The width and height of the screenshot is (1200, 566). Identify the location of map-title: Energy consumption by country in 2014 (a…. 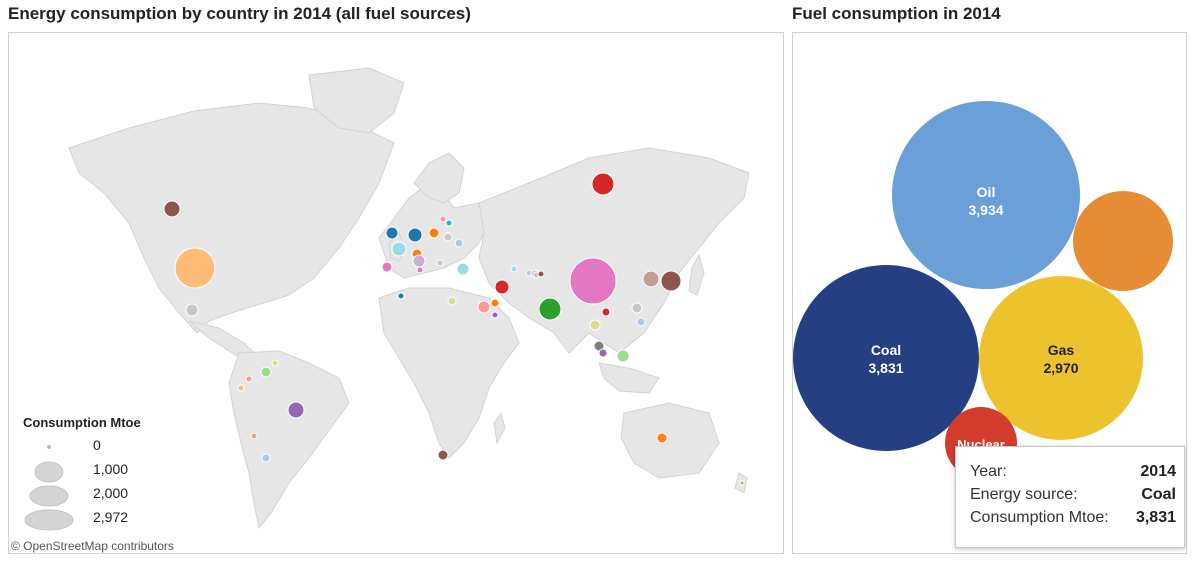
(239, 13).